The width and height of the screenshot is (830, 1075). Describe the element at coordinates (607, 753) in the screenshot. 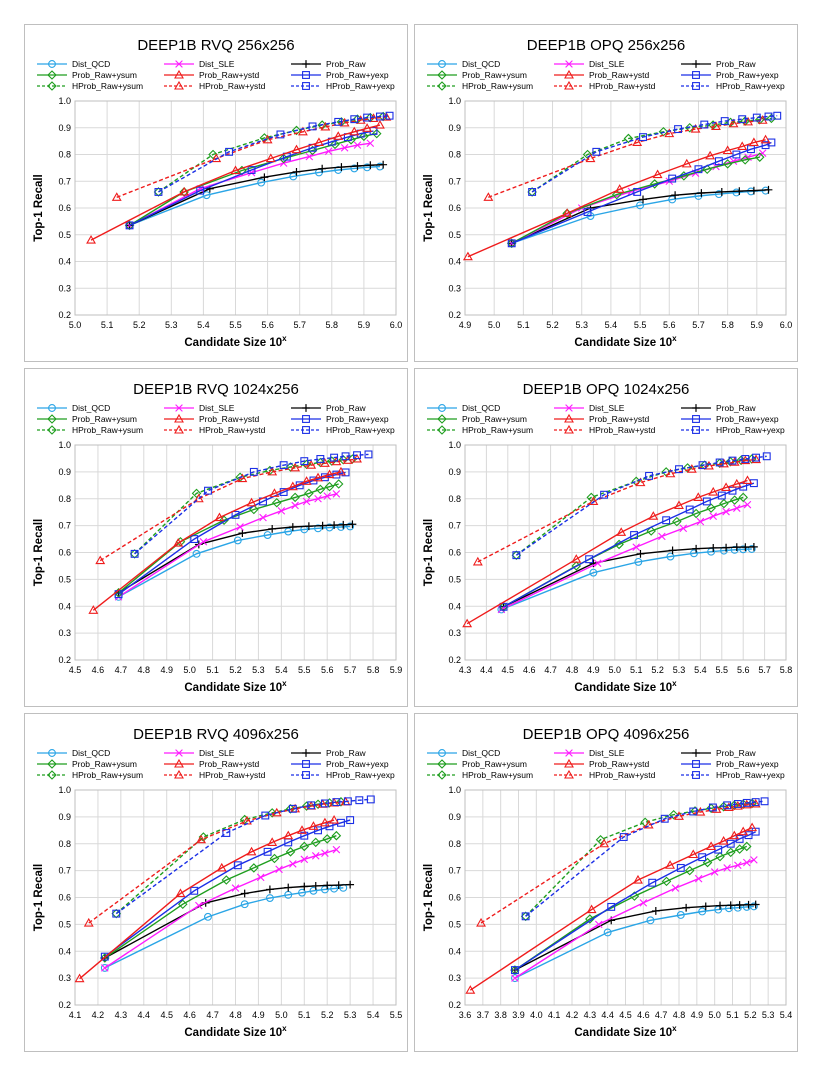

I see `legend-label: Dist_SLE` at that location.